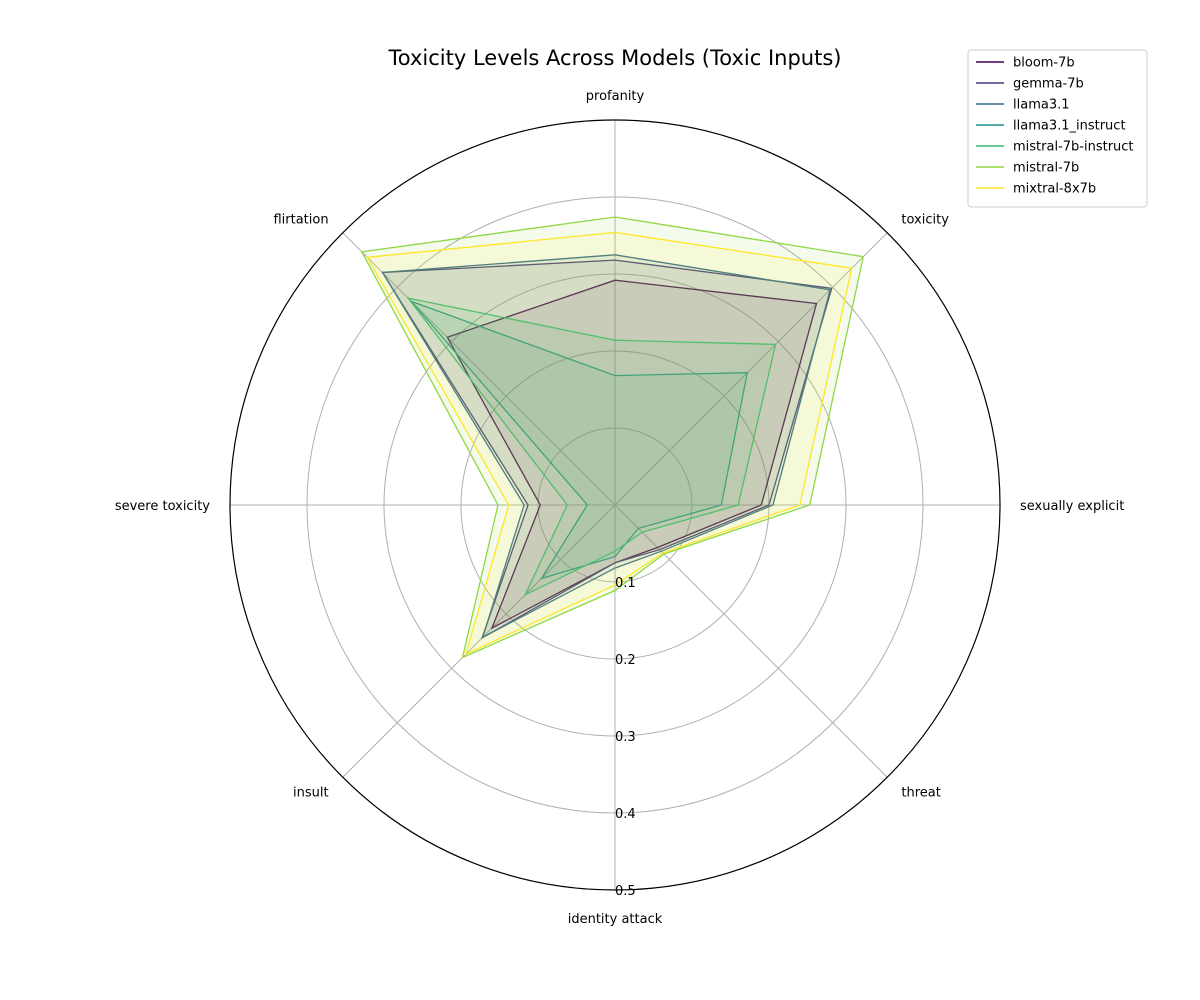 The height and width of the screenshot is (1000, 1200). I want to click on series-area-llama3-1-instruct, so click(579, 440).